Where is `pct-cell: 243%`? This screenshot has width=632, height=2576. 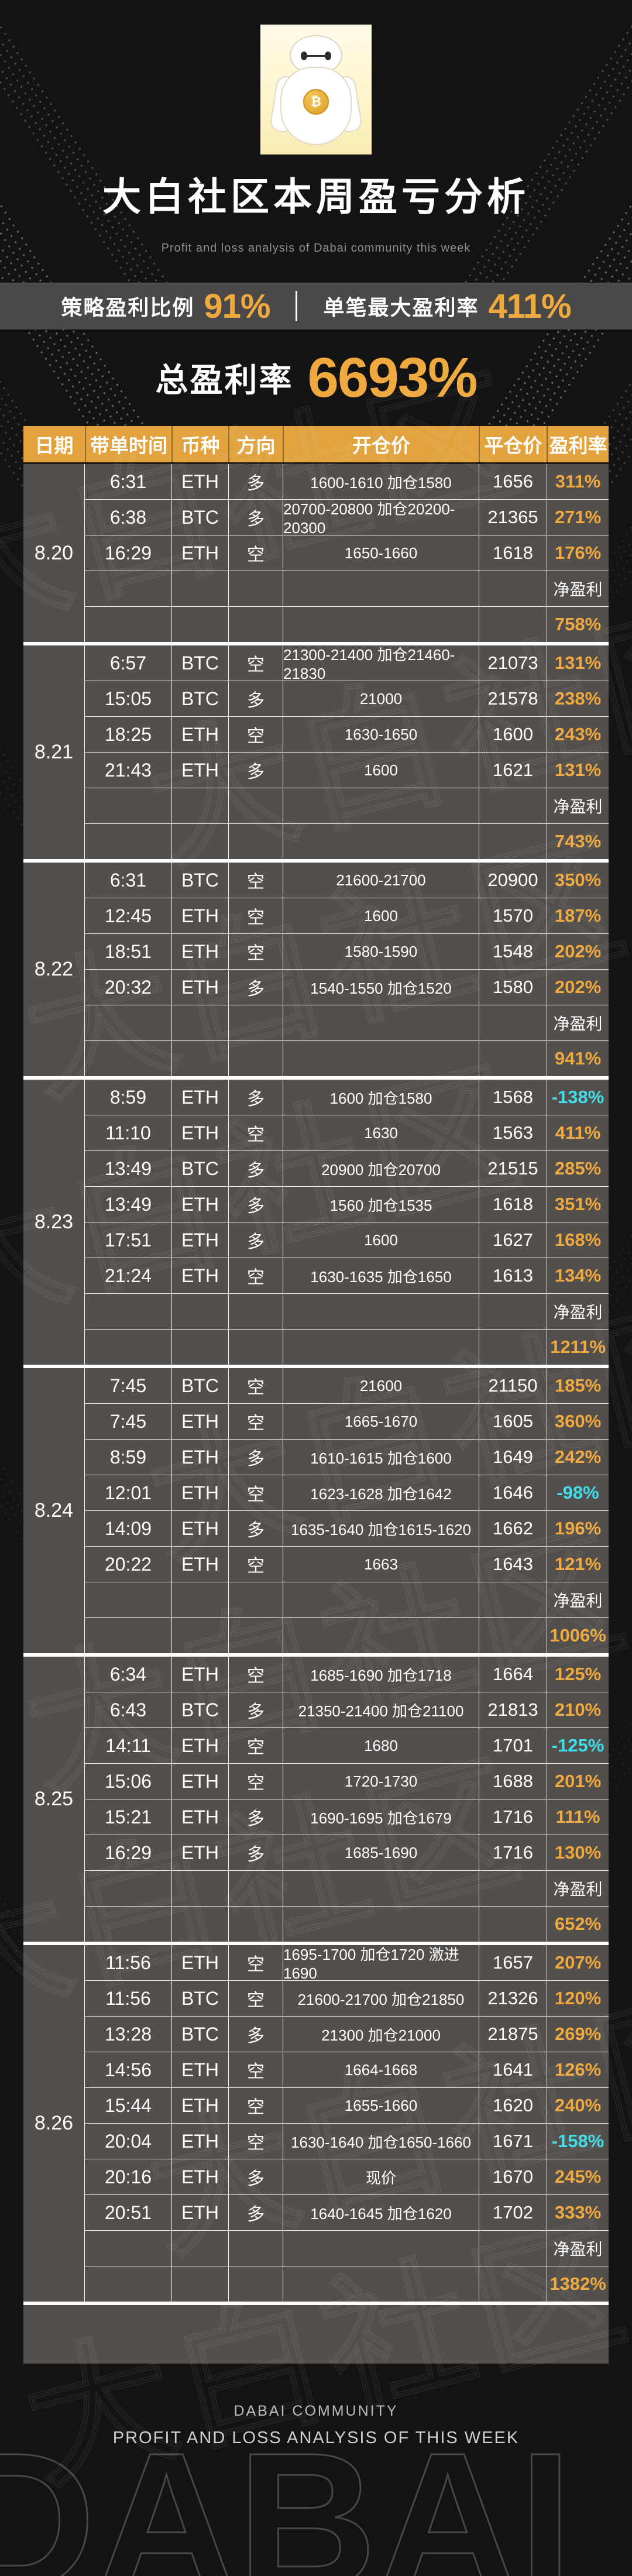
pct-cell: 243% is located at coordinates (578, 734).